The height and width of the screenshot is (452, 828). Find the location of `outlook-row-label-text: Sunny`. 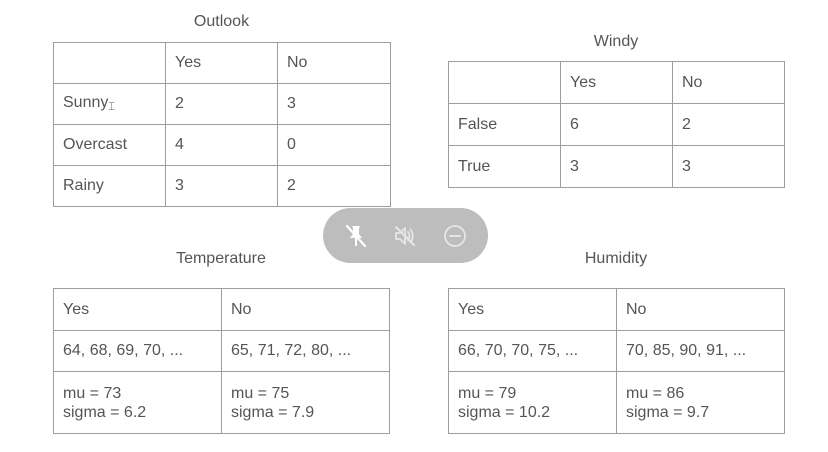

outlook-row-label-text: Sunny is located at coordinates (86, 102).